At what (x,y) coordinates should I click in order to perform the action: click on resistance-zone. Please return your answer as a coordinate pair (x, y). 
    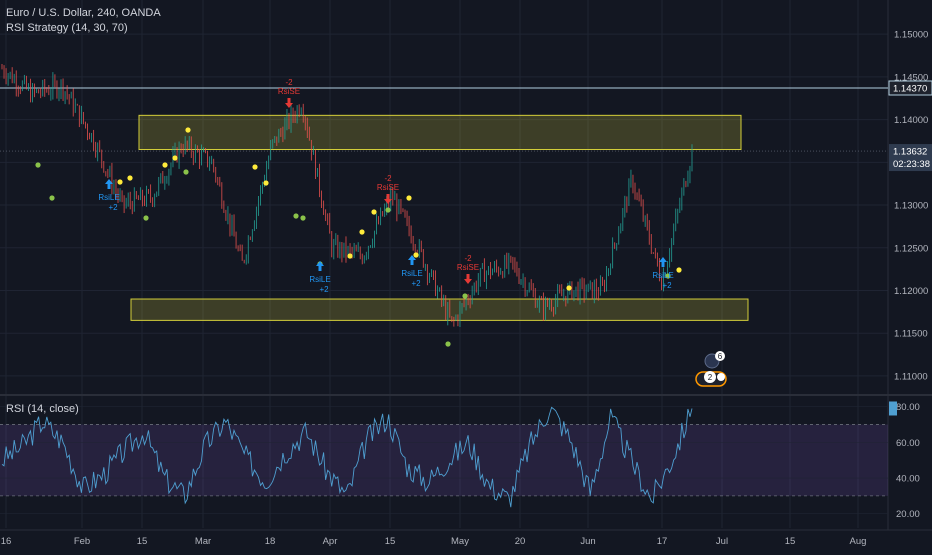
    Looking at the image, I should click on (440, 132).